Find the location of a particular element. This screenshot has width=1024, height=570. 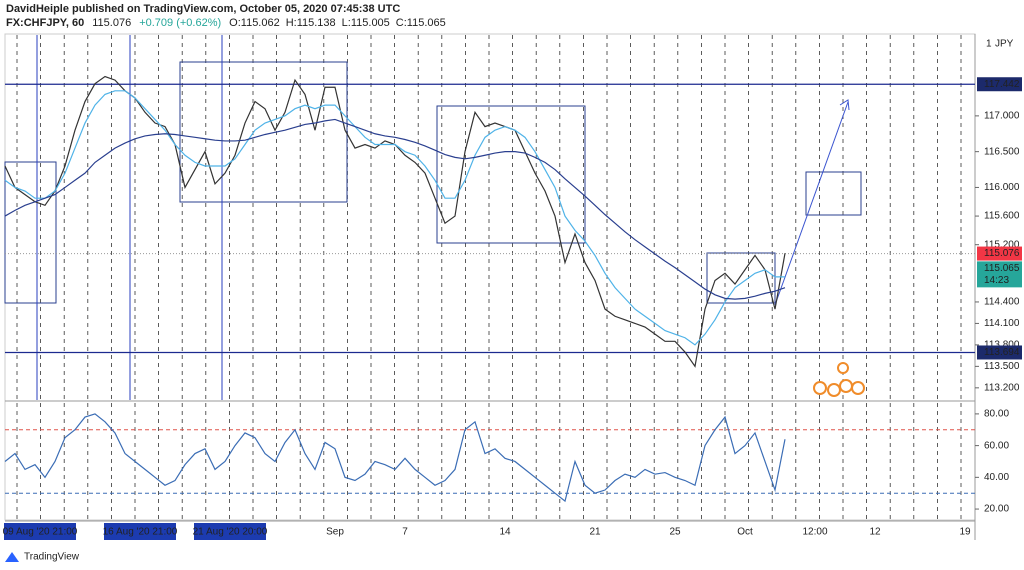

y-tick-label: 115.600 is located at coordinates (1002, 216).